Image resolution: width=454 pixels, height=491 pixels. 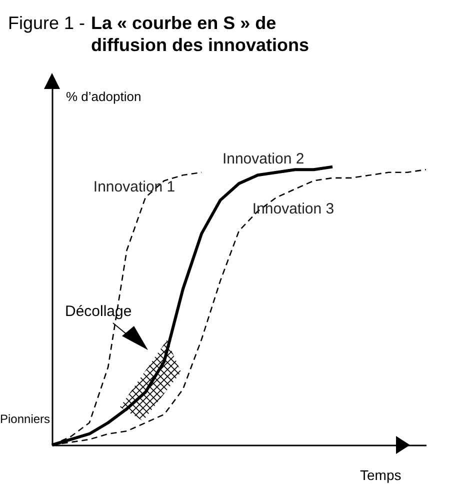 What do you see at coordinates (47, 23) in the screenshot?
I see `chart-title: Figure 1 -` at bounding box center [47, 23].